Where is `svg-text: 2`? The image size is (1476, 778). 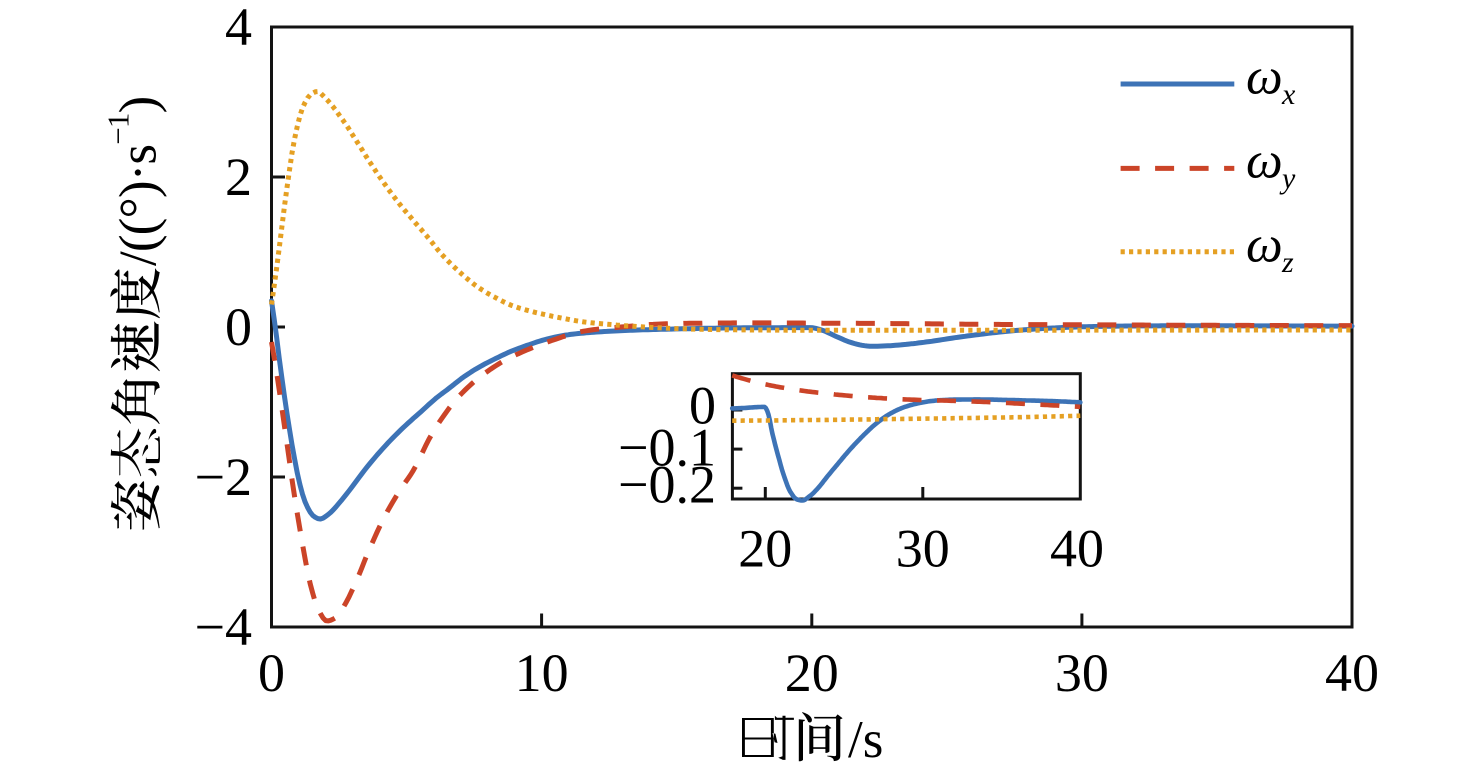 svg-text: 2 is located at coordinates (238, 177).